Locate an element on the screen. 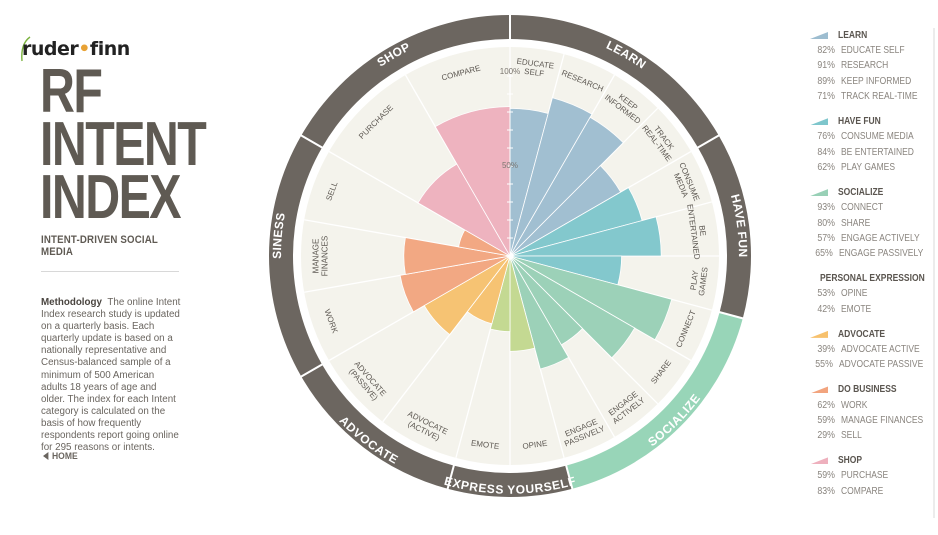 The image size is (938, 535). legend-value: 82% is located at coordinates (826, 51).